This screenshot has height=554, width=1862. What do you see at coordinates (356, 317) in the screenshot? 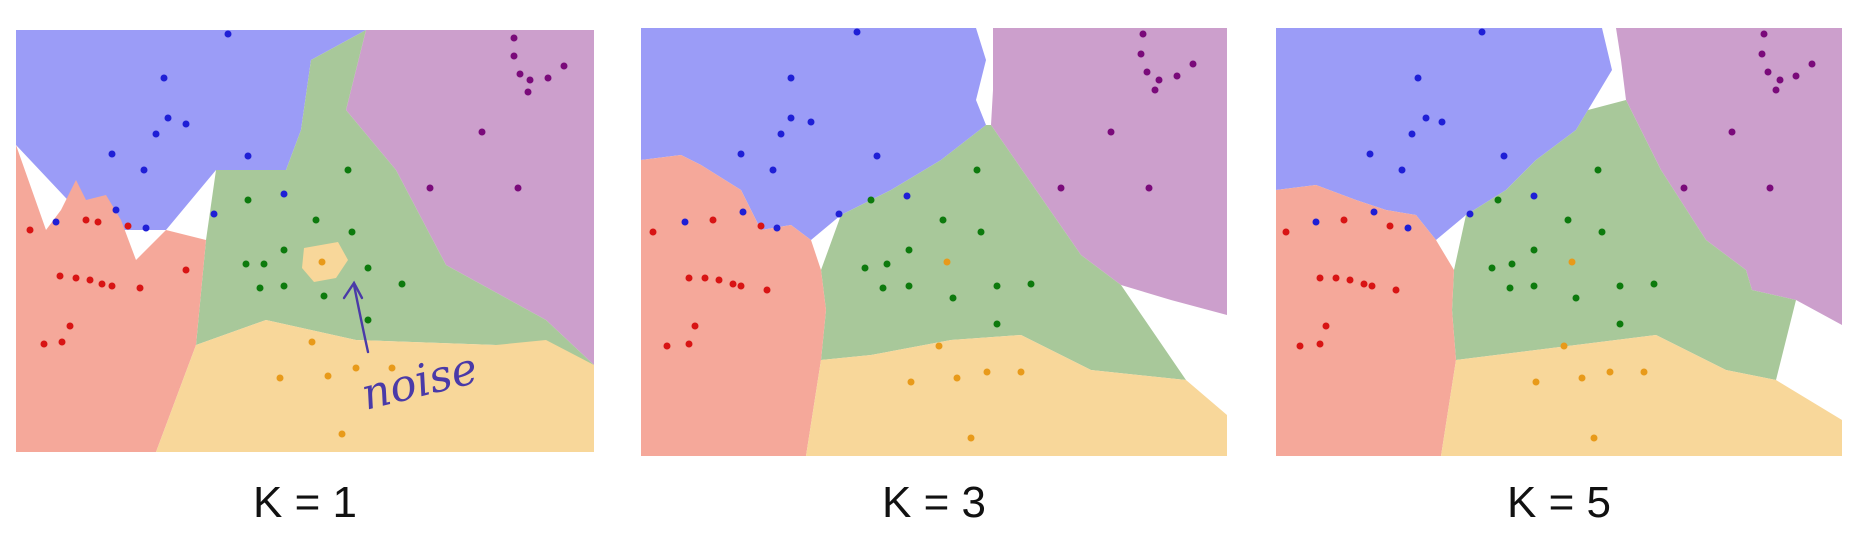
I see `noise-annotation` at bounding box center [356, 317].